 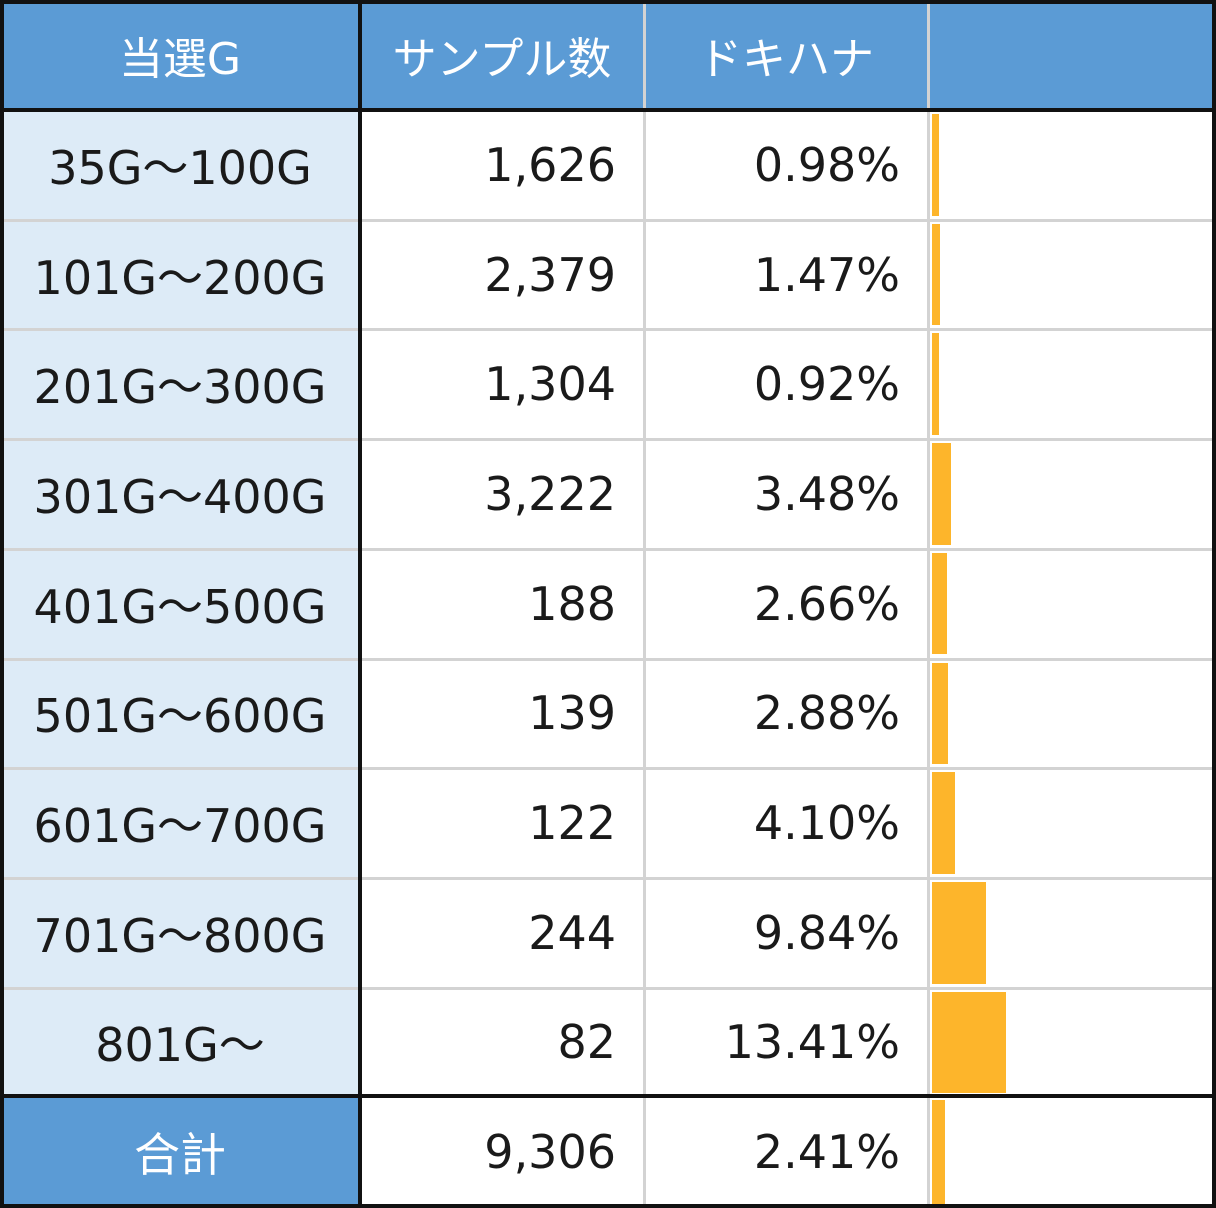 What do you see at coordinates (572, 713) in the screenshot?
I see `row-samples-text: 139` at bounding box center [572, 713].